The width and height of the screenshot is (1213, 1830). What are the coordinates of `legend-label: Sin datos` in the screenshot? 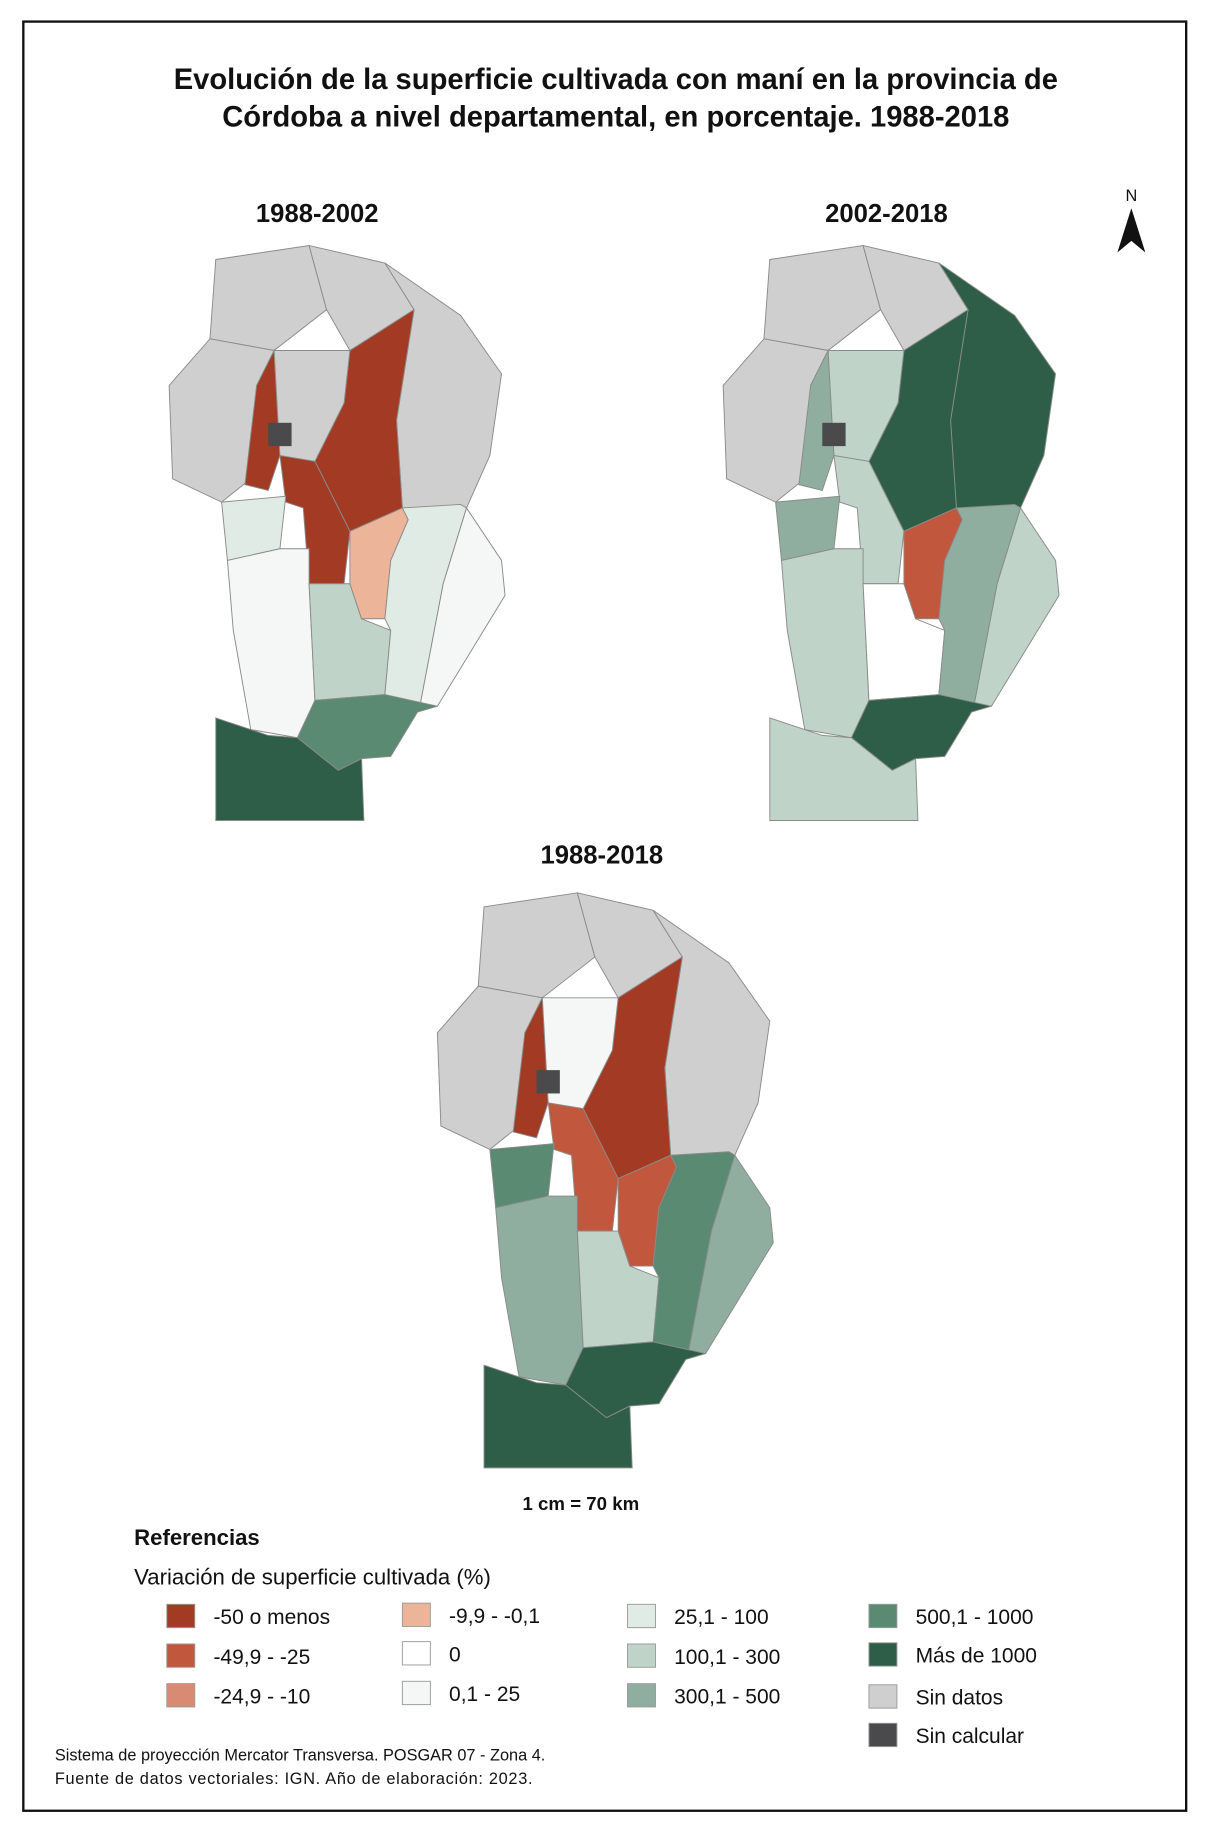 It's located at (960, 1698).